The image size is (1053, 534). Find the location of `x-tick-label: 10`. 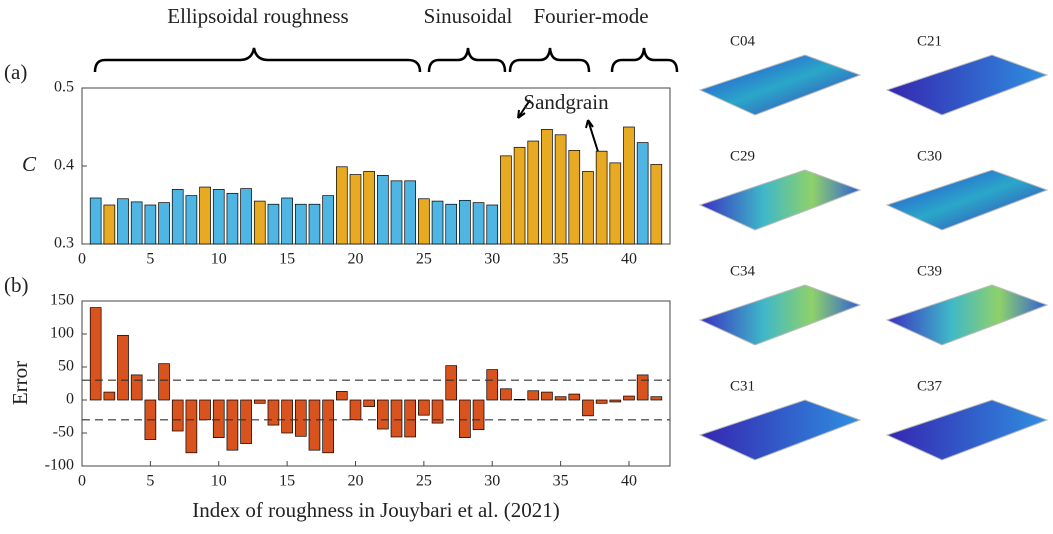

x-tick-label: 10 is located at coordinates (219, 259).